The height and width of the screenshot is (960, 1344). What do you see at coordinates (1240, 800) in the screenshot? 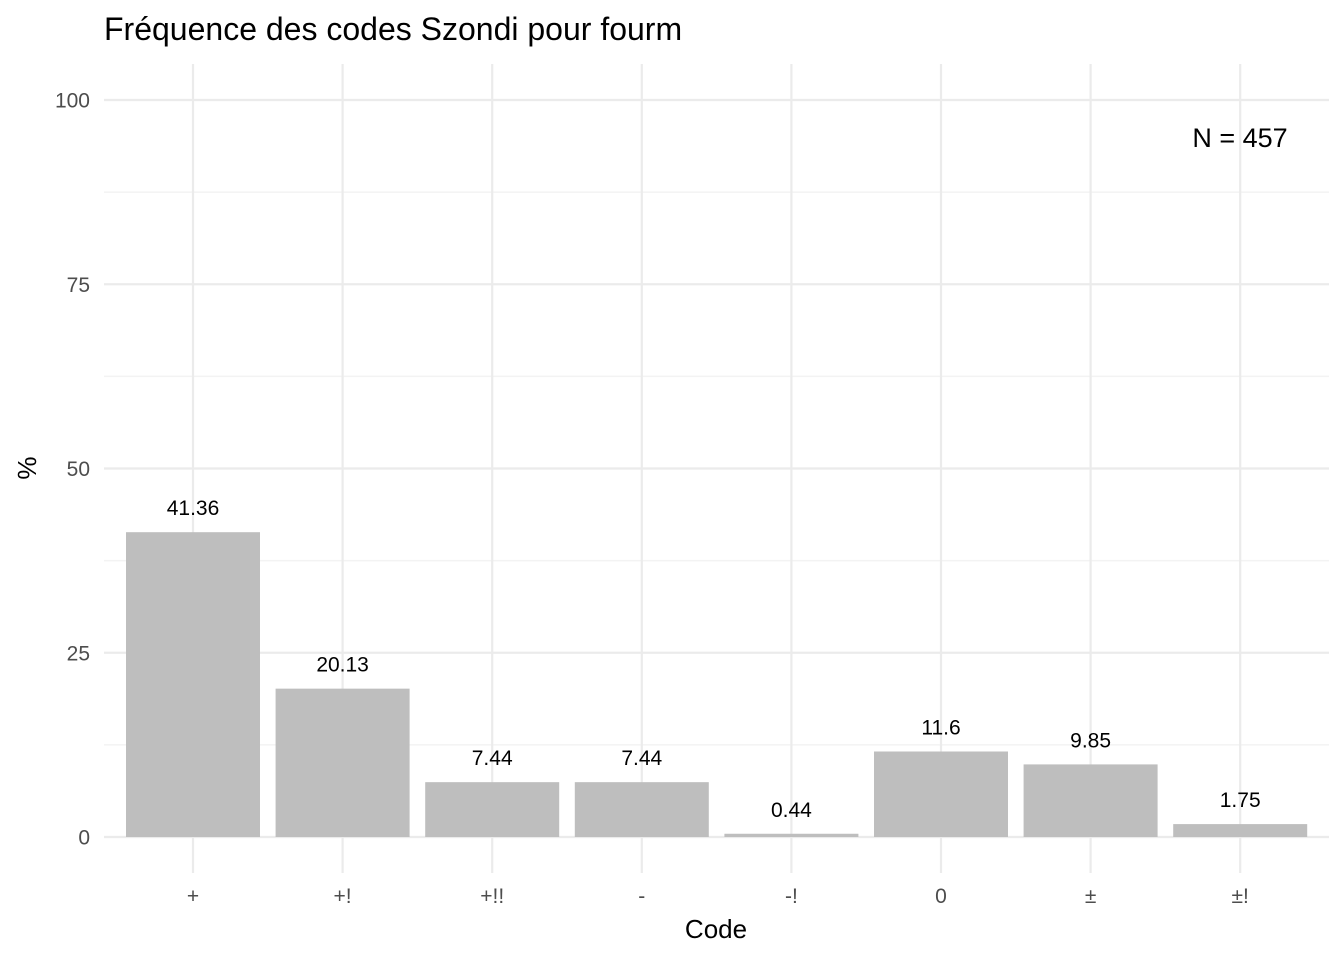
I see `bar-value-label: 1.75` at bounding box center [1240, 800].